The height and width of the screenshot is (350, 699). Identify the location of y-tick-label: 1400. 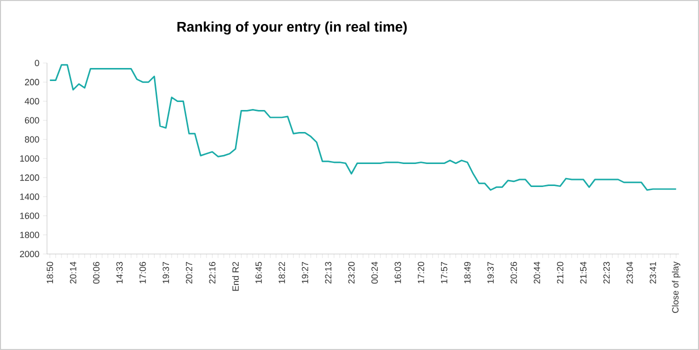
(30, 197).